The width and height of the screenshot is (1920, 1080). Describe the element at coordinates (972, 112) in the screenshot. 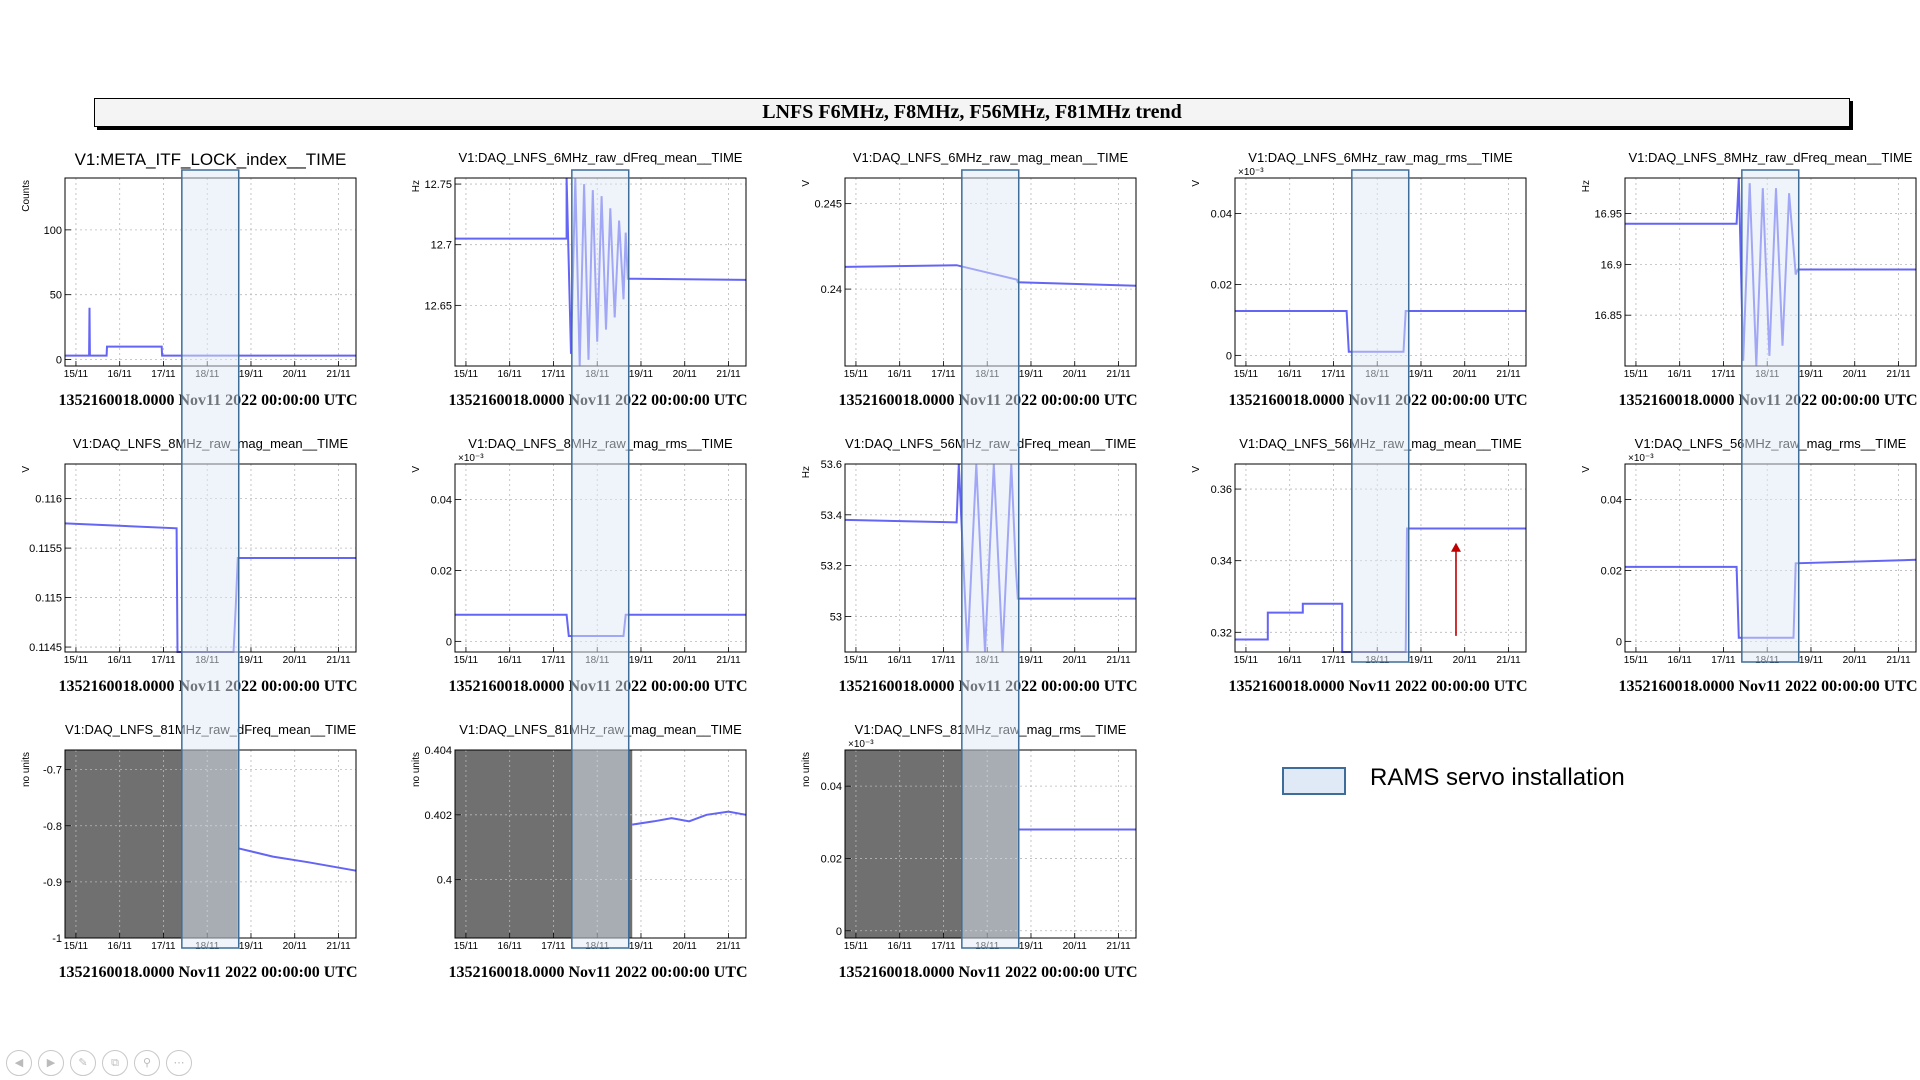

I see `slide-title-banner: LNFS F6MHz, F8MHz, F56MHz, F81MHz trend` at that location.